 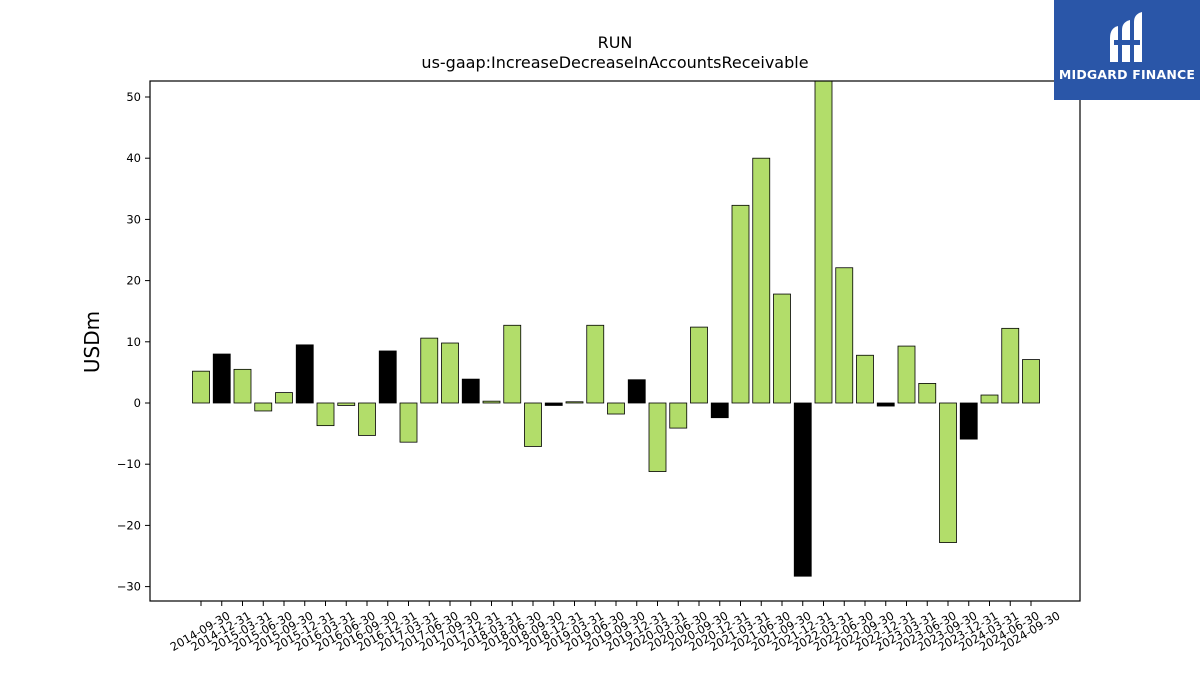 What do you see at coordinates (133, 281) in the screenshot?
I see `y-tick-label: 20` at bounding box center [133, 281].